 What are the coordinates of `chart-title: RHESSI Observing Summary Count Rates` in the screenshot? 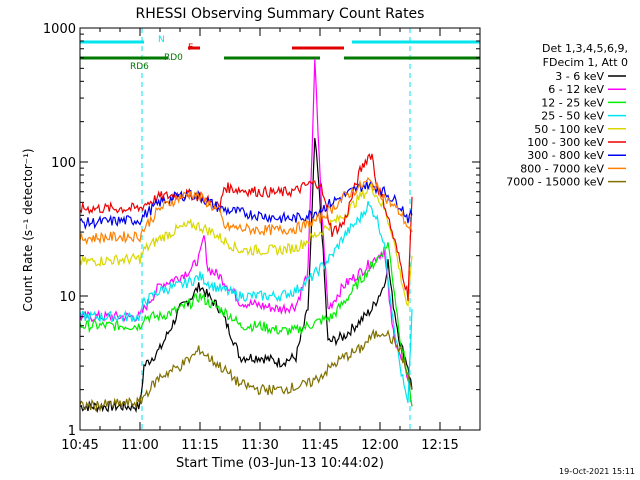 It's located at (280, 14).